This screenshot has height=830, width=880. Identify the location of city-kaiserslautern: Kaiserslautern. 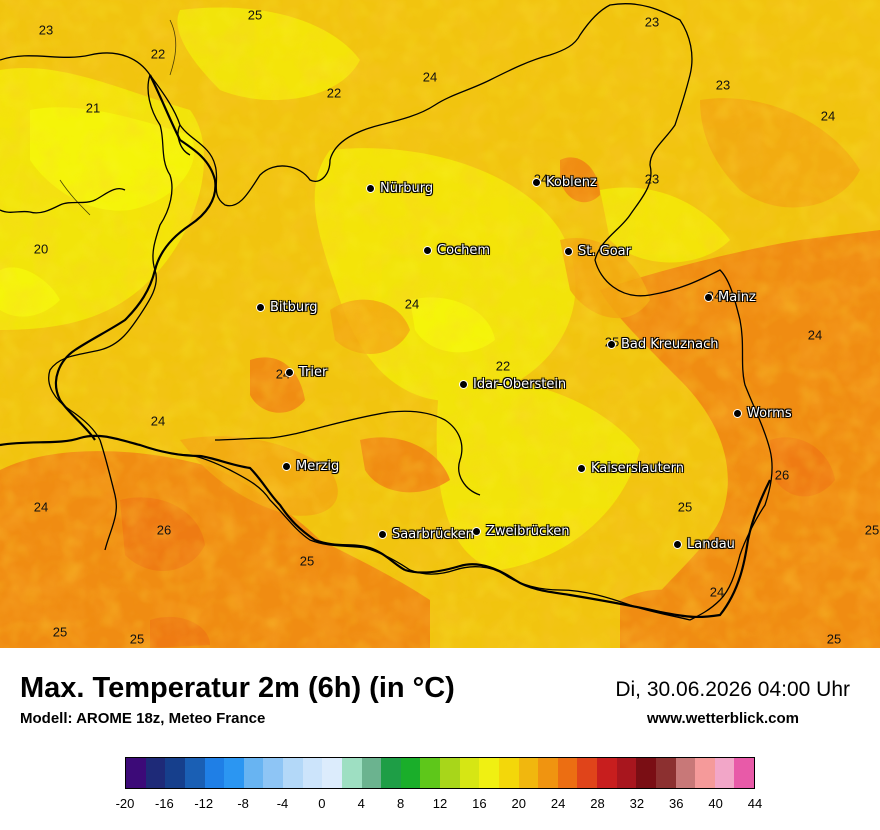
(630, 468).